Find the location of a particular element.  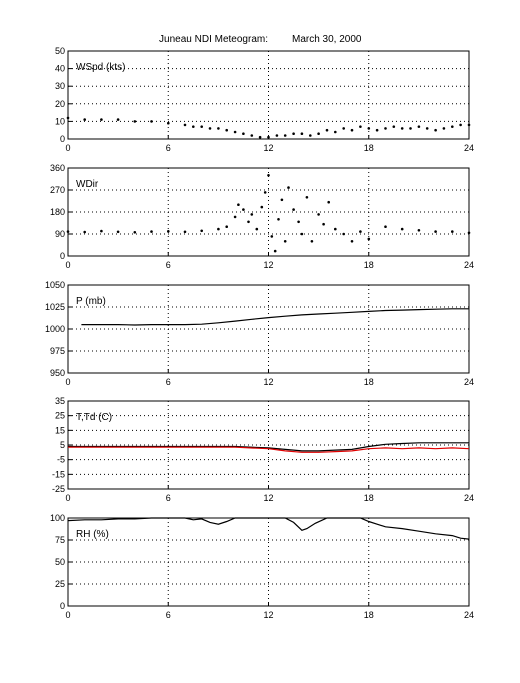

y-tick-label: 50 is located at coordinates (60, 562).